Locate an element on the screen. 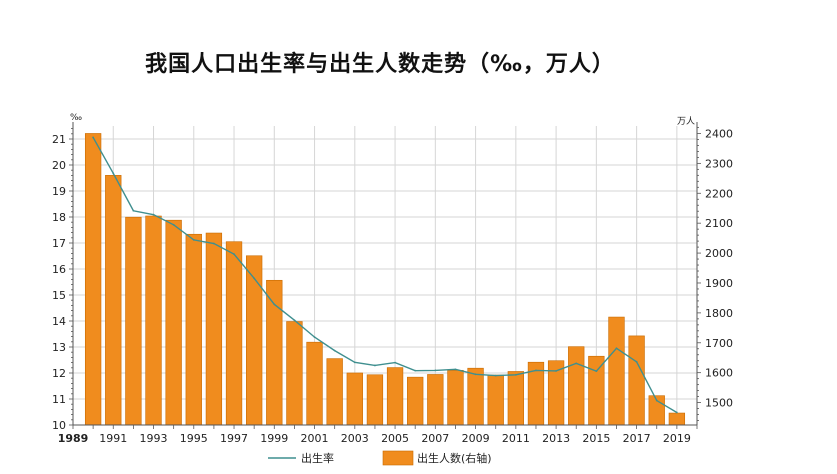  point-birth-rate-1991 is located at coordinates (113, 173).